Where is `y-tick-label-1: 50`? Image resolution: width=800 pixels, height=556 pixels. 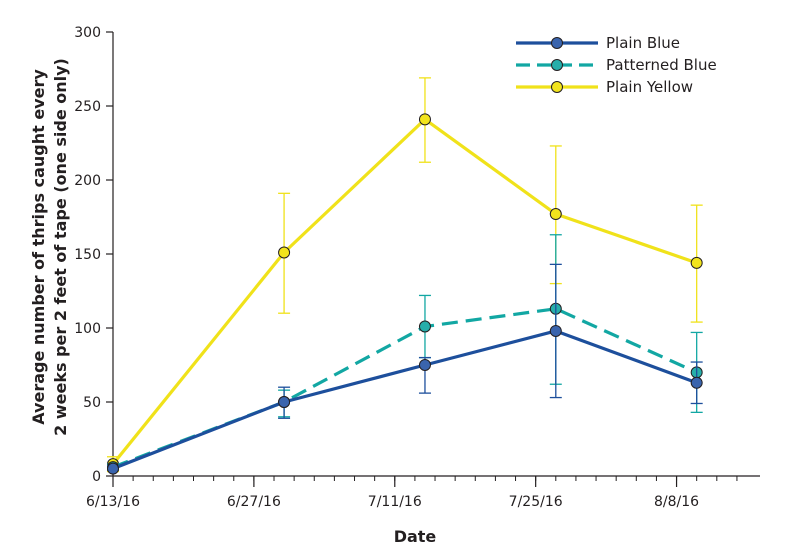
y-tick-label-1: 50 is located at coordinates (92, 403).